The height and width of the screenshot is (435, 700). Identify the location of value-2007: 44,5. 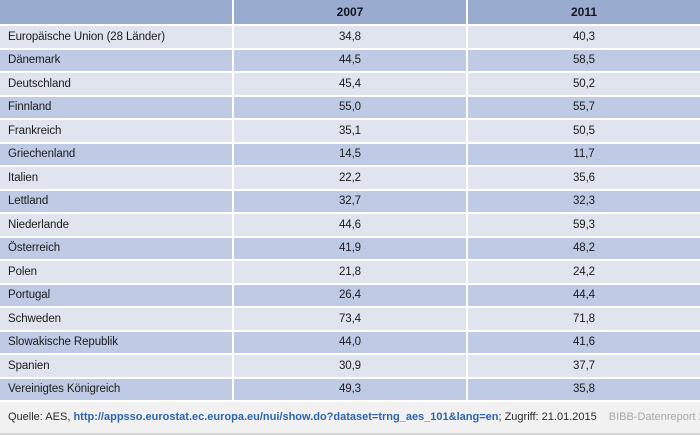
(350, 60).